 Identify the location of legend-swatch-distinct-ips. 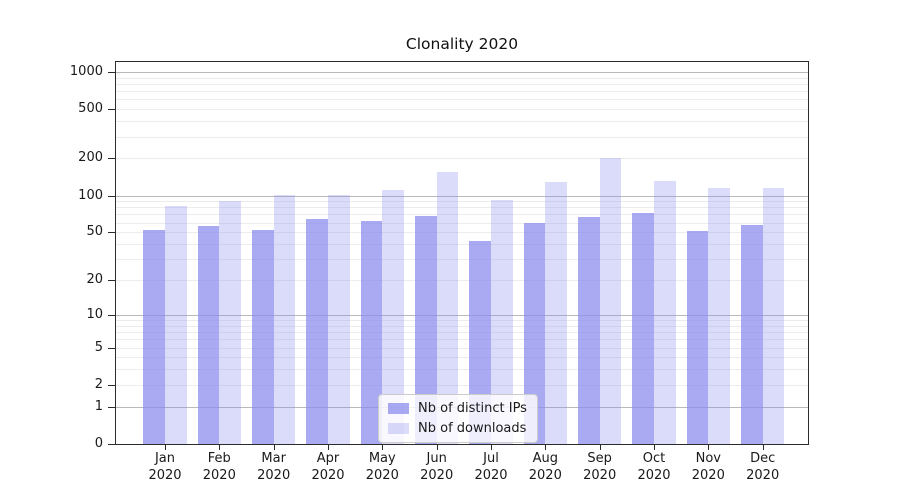
(398, 408).